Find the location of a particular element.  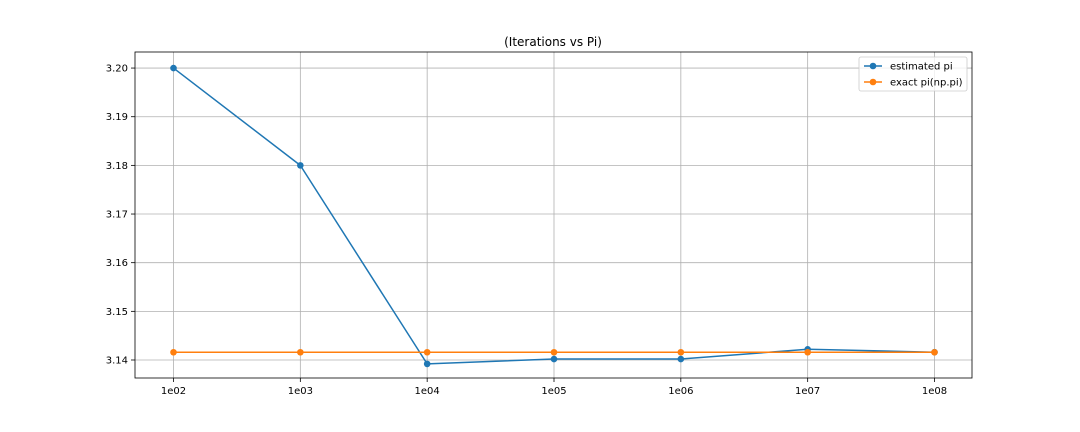

series-exact-pi-np-pi is located at coordinates (554, 352).